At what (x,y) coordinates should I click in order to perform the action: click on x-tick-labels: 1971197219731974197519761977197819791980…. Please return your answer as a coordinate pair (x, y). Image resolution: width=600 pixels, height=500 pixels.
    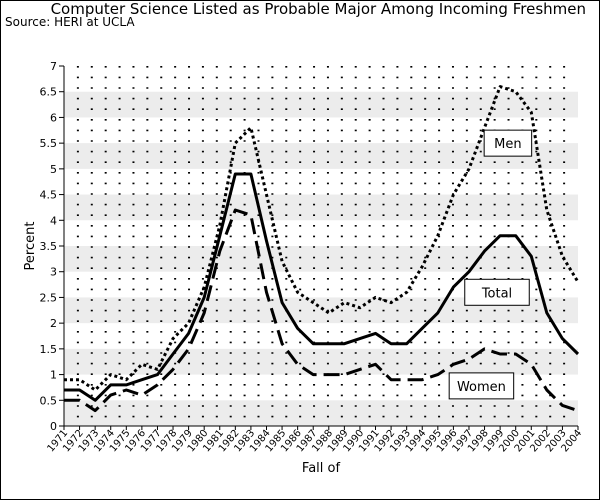
    Looking at the image, I should click on (315, 441).